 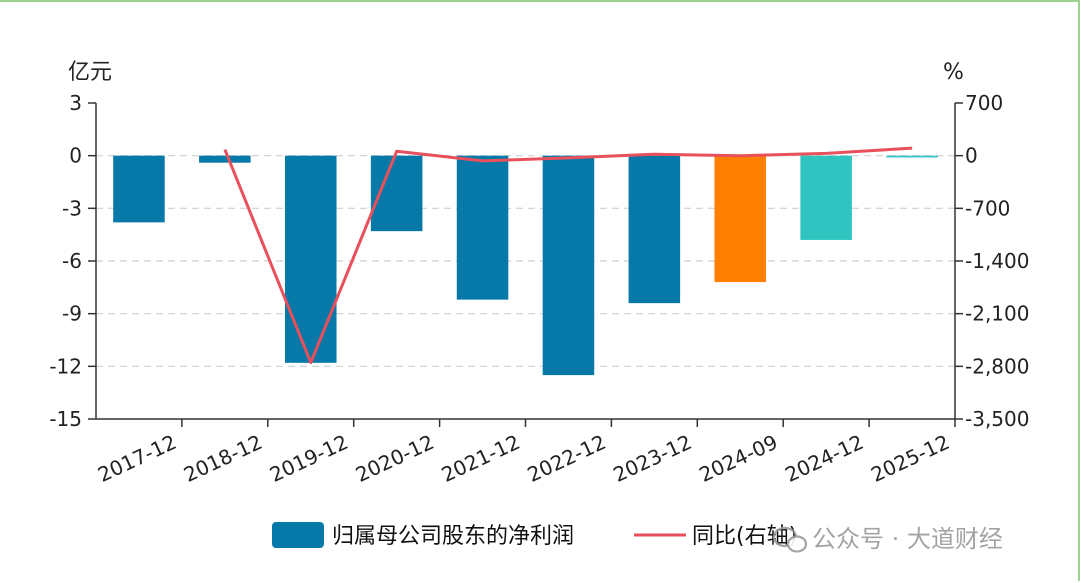 What do you see at coordinates (738, 458) in the screenshot?
I see `x-tick-label: 2024-09` at bounding box center [738, 458].